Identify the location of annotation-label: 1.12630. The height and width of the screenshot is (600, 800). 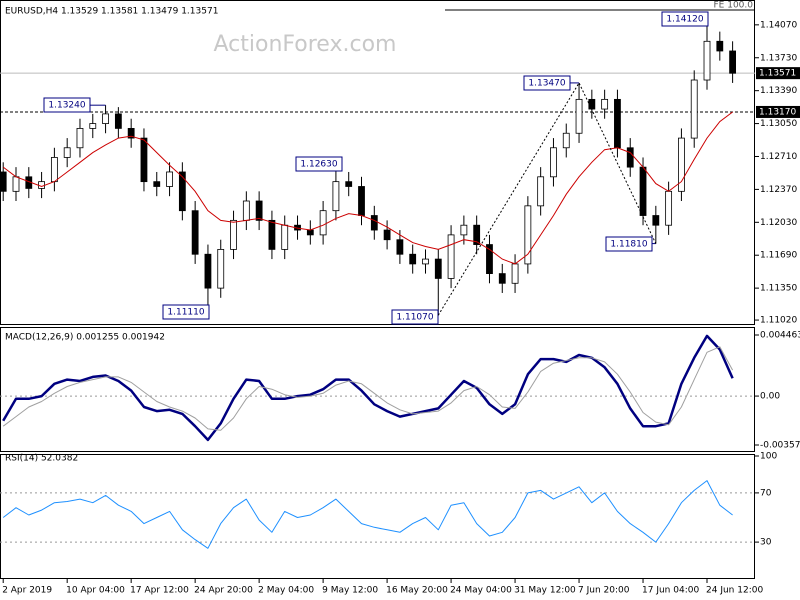
(318, 165).